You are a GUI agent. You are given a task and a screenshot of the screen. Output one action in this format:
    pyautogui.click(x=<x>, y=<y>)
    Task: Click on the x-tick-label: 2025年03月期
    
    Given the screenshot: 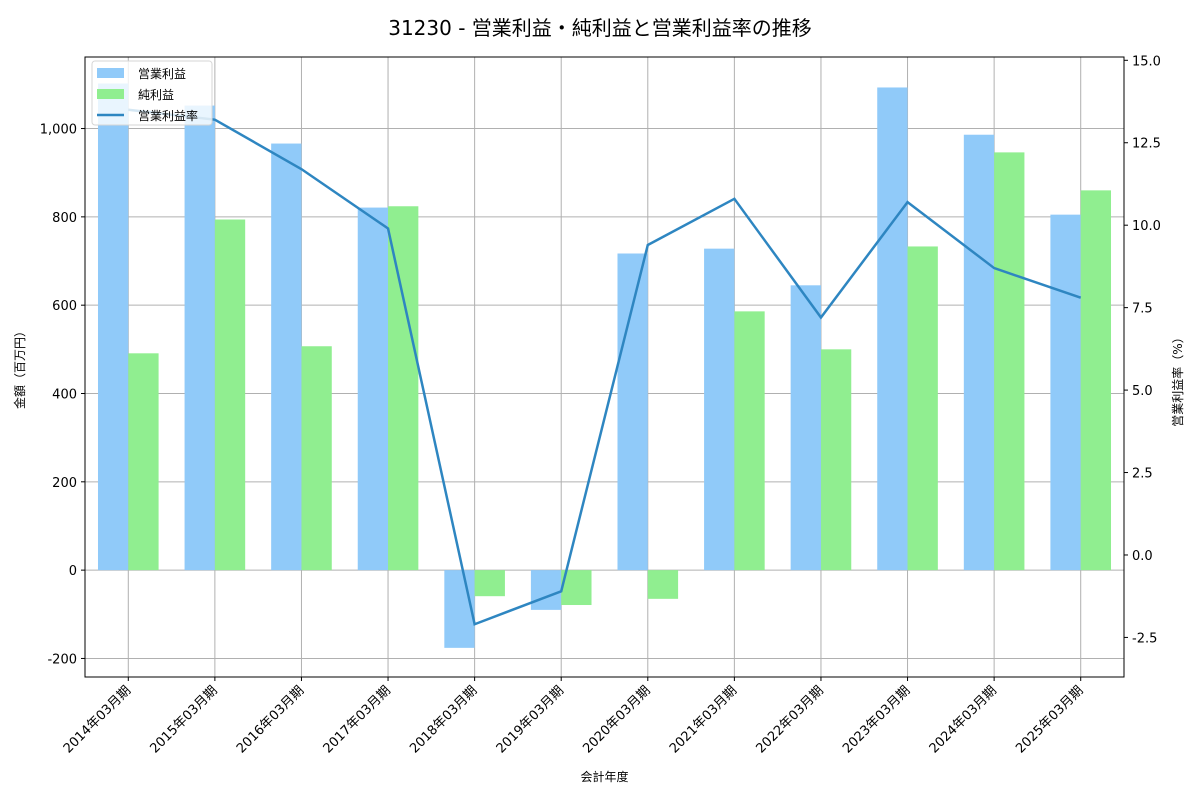 What is the action you would take?
    pyautogui.click(x=1049, y=719)
    